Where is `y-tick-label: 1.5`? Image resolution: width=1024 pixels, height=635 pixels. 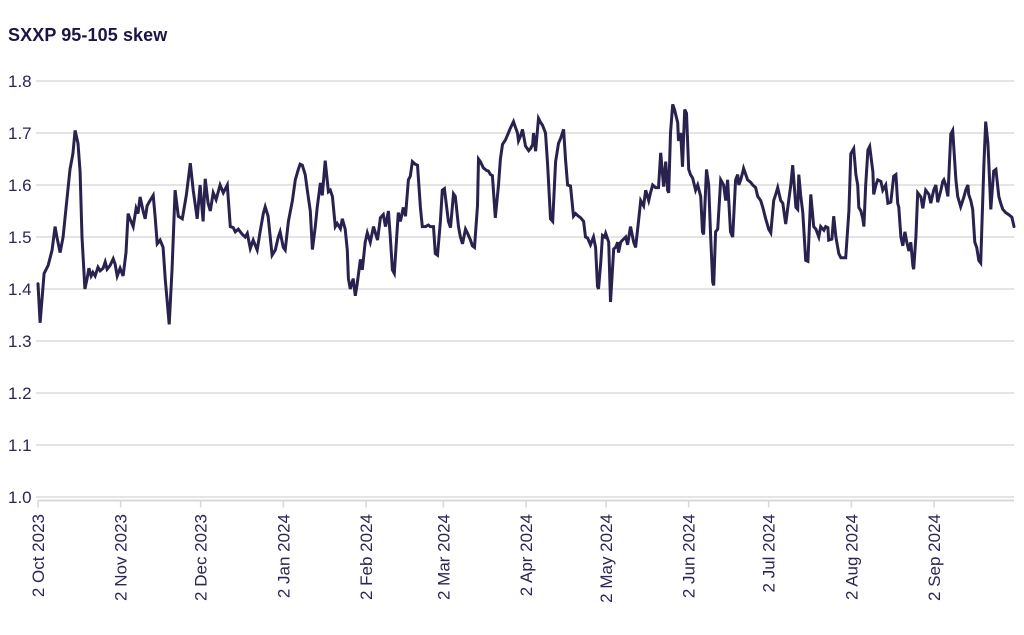 y-tick-label: 1.5 is located at coordinates (20, 237).